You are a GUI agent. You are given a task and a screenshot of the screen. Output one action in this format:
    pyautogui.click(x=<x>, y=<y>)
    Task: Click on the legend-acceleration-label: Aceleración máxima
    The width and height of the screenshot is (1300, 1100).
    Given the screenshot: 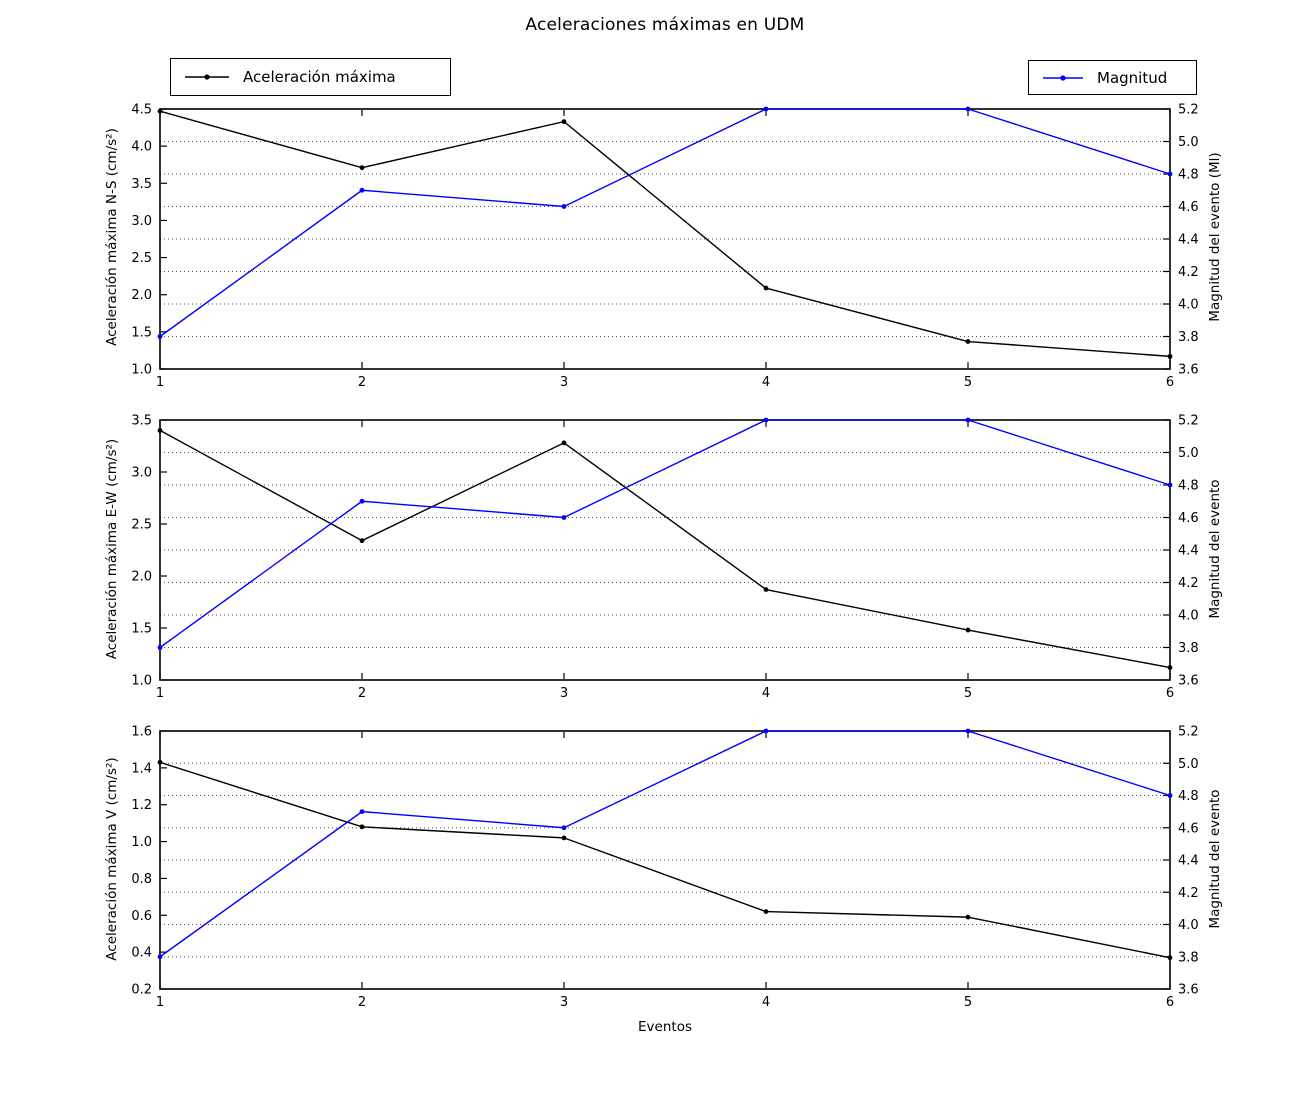 What is the action you would take?
    pyautogui.click(x=319, y=77)
    